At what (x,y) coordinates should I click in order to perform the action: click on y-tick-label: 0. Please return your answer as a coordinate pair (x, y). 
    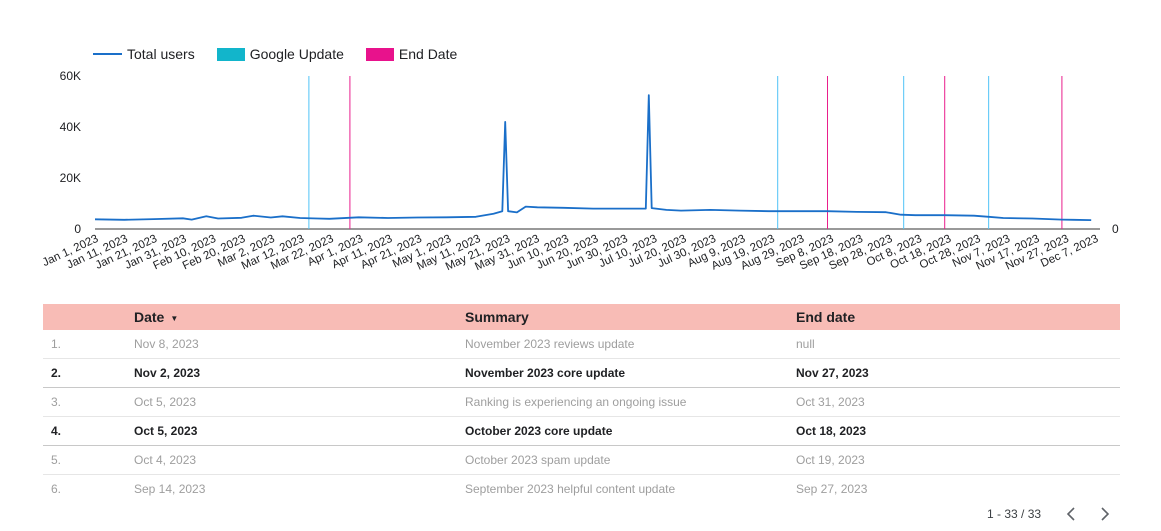
    Looking at the image, I should click on (77, 229).